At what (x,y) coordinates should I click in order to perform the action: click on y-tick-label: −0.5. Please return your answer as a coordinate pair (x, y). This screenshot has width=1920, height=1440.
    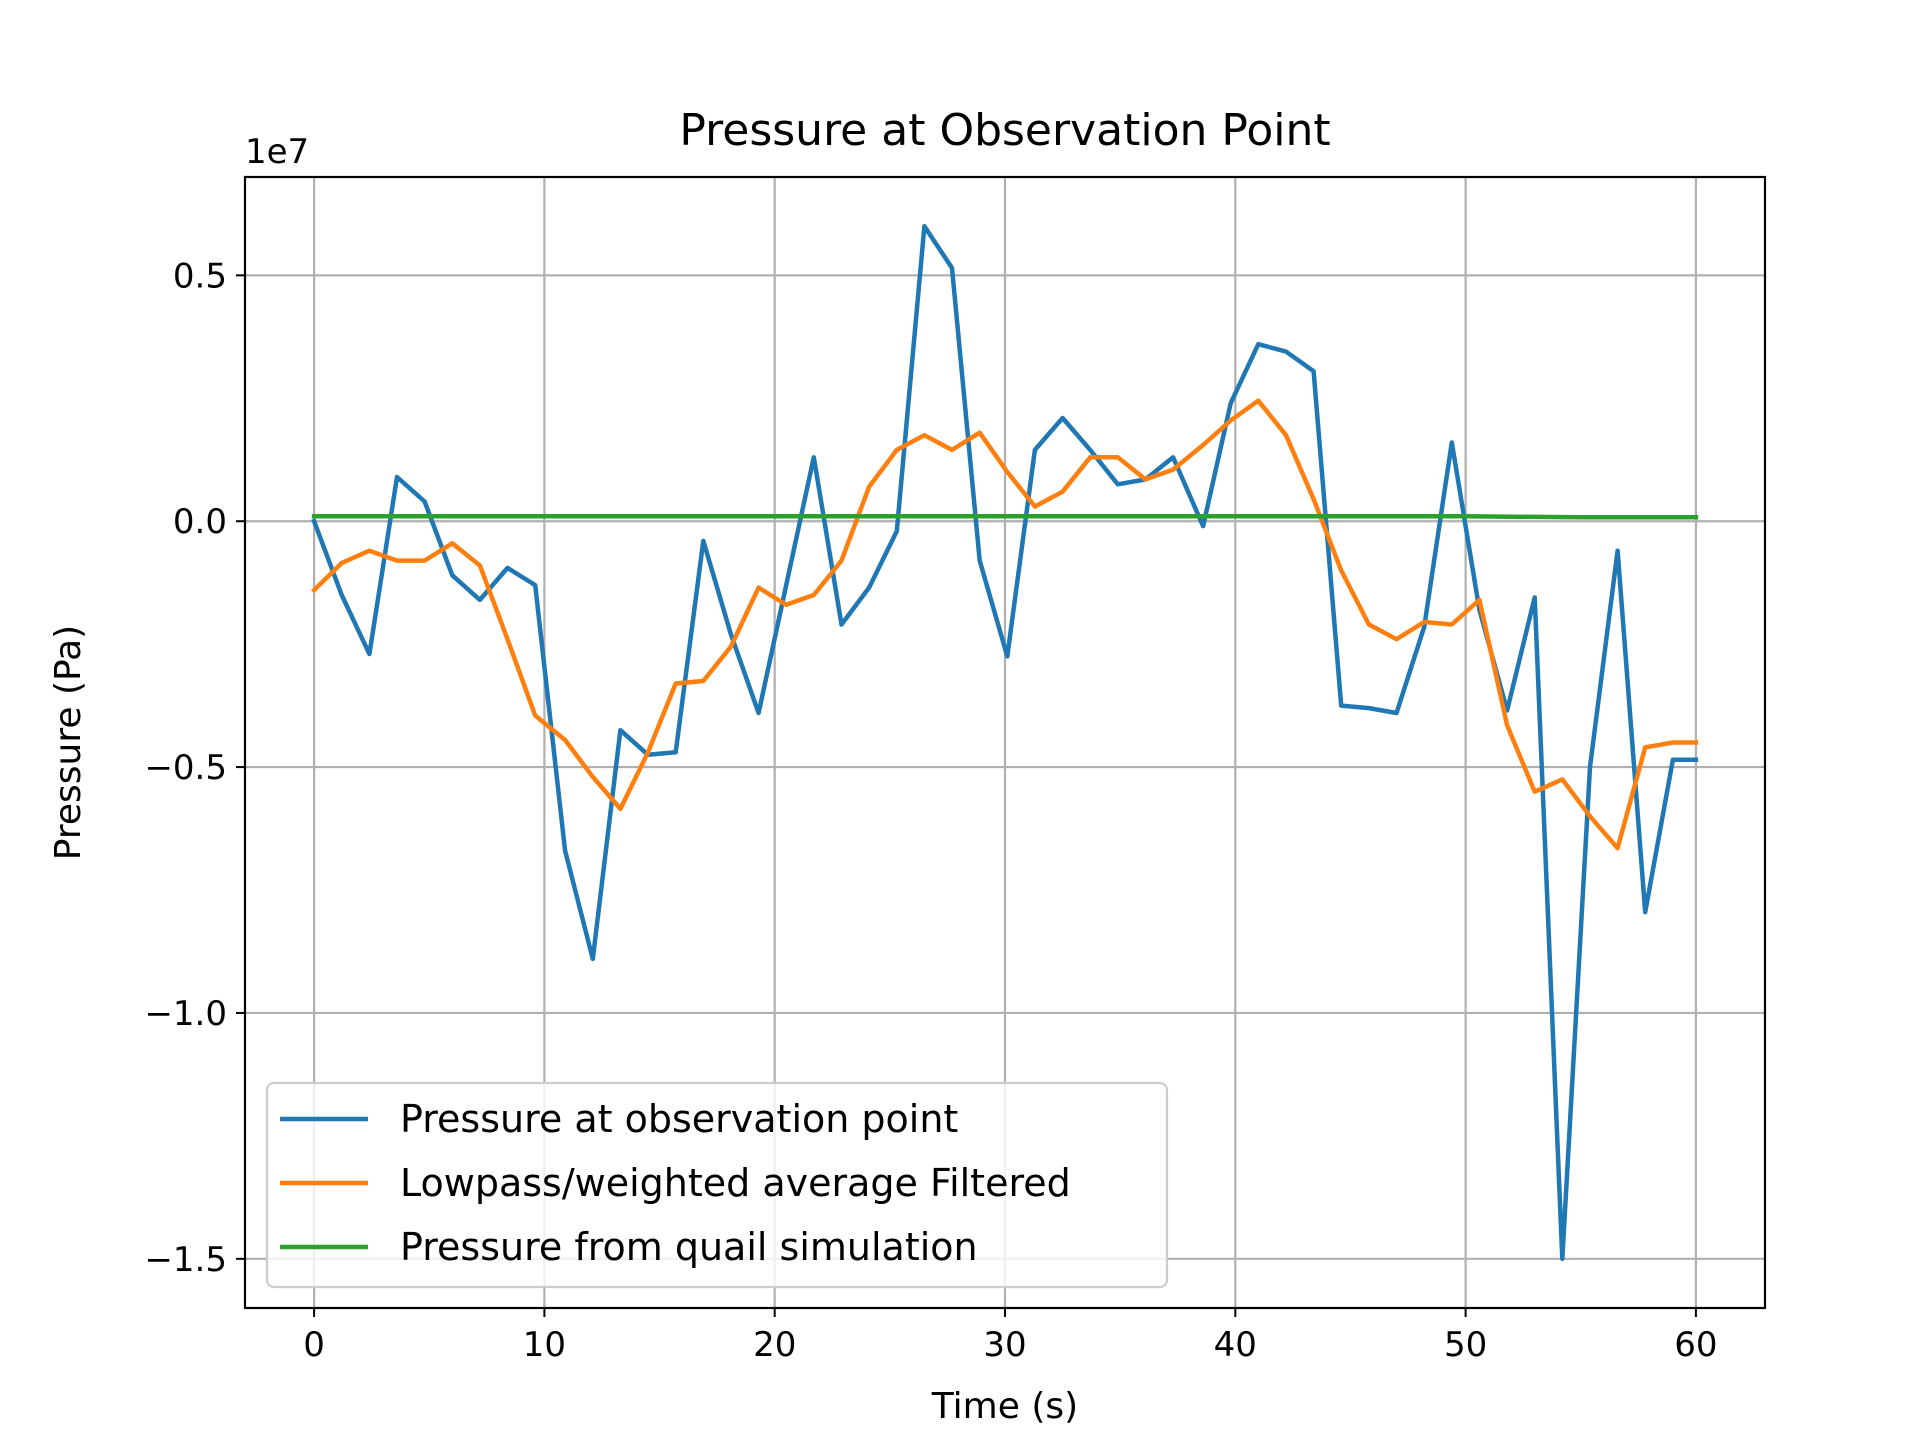
    Looking at the image, I should click on (185, 768).